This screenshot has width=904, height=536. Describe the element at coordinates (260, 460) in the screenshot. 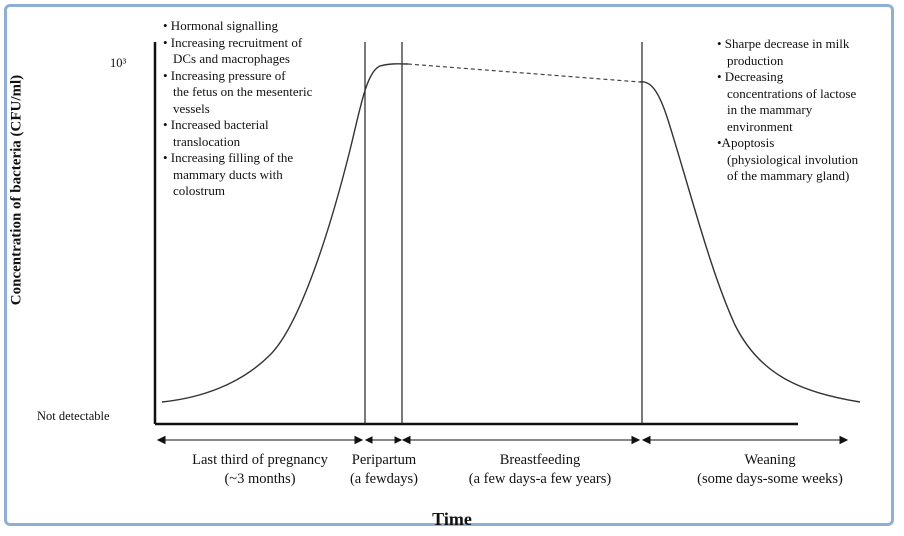

I see `phase-label-line: Last third of pregnancy` at that location.